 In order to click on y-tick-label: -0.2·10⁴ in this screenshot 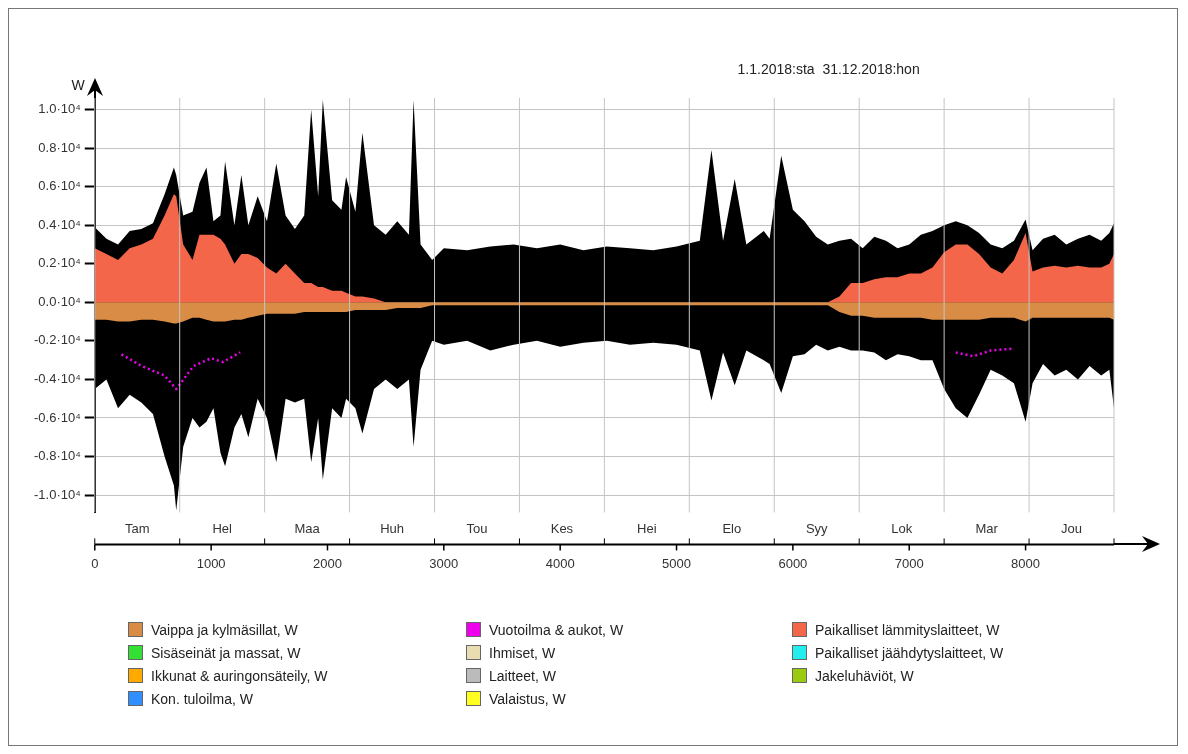, I will do `click(57, 340)`.